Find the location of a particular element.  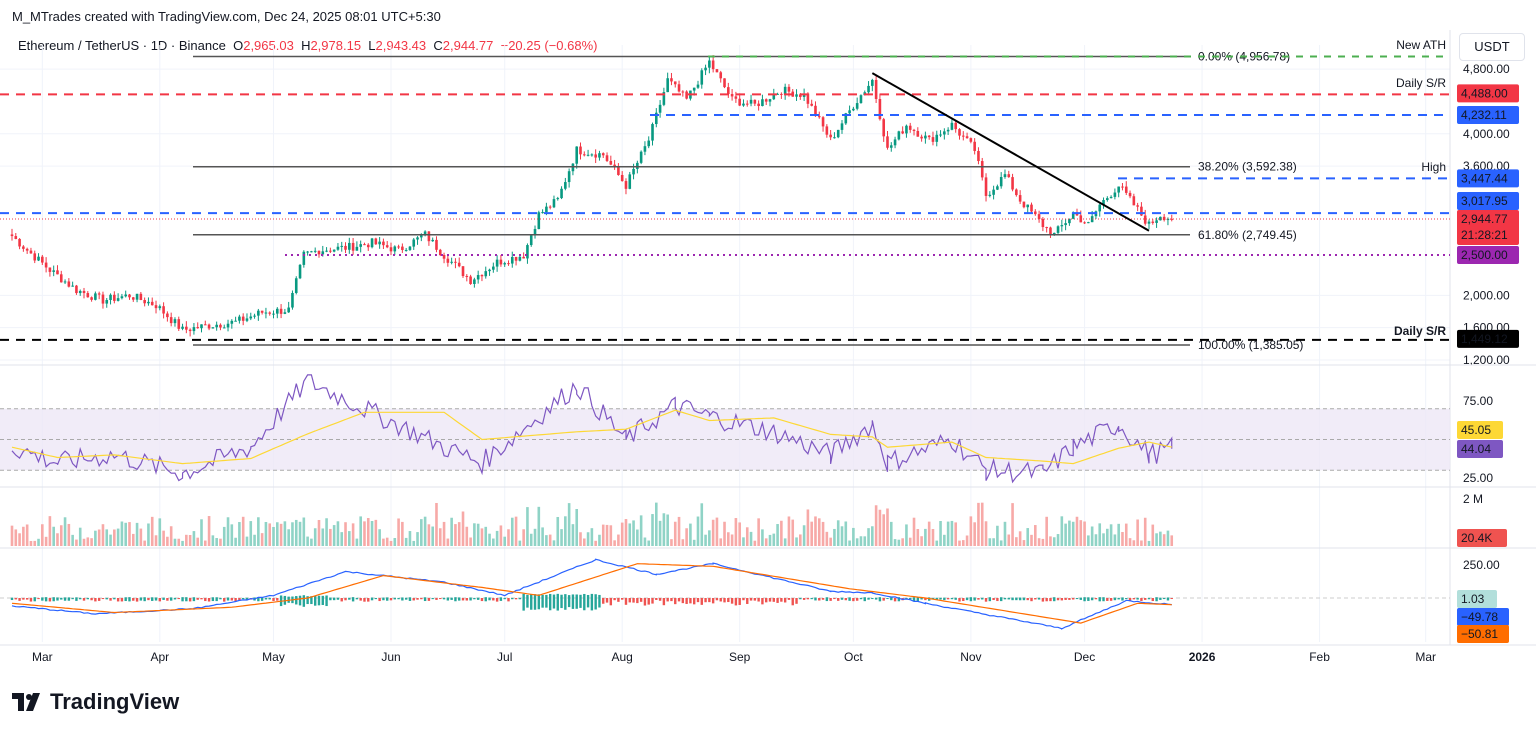

price-axis-label: 1,200.00 is located at coordinates (1486, 360).